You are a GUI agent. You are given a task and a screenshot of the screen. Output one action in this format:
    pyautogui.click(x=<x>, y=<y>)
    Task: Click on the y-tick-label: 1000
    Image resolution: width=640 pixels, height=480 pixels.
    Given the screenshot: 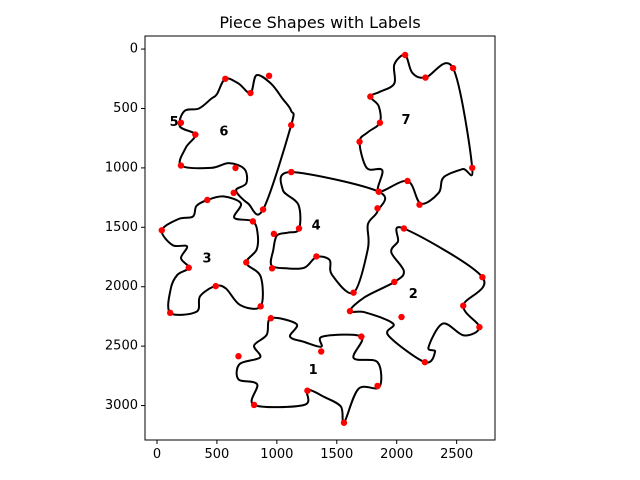 What is the action you would take?
    pyautogui.click(x=121, y=167)
    